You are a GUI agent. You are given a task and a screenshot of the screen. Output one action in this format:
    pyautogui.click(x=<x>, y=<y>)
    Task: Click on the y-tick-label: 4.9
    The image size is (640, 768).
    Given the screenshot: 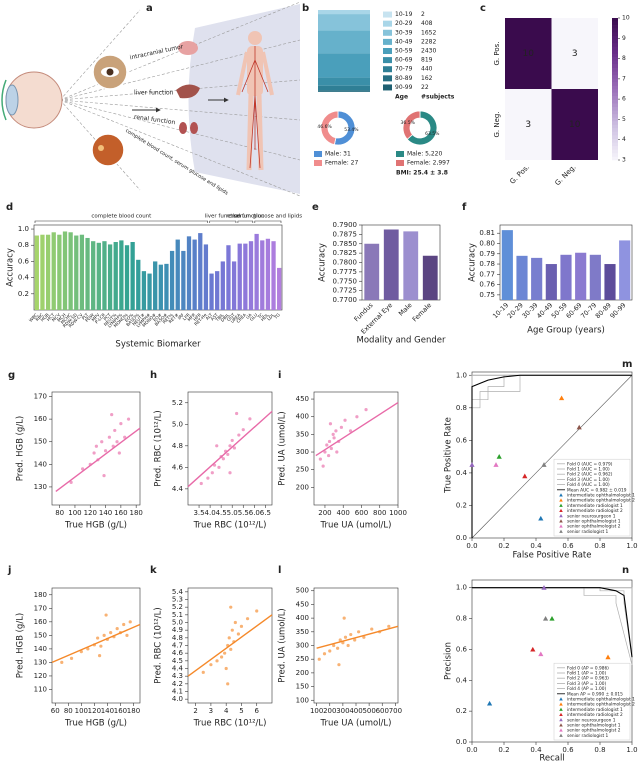 What is the action you would take?
    pyautogui.click(x=177, y=630)
    